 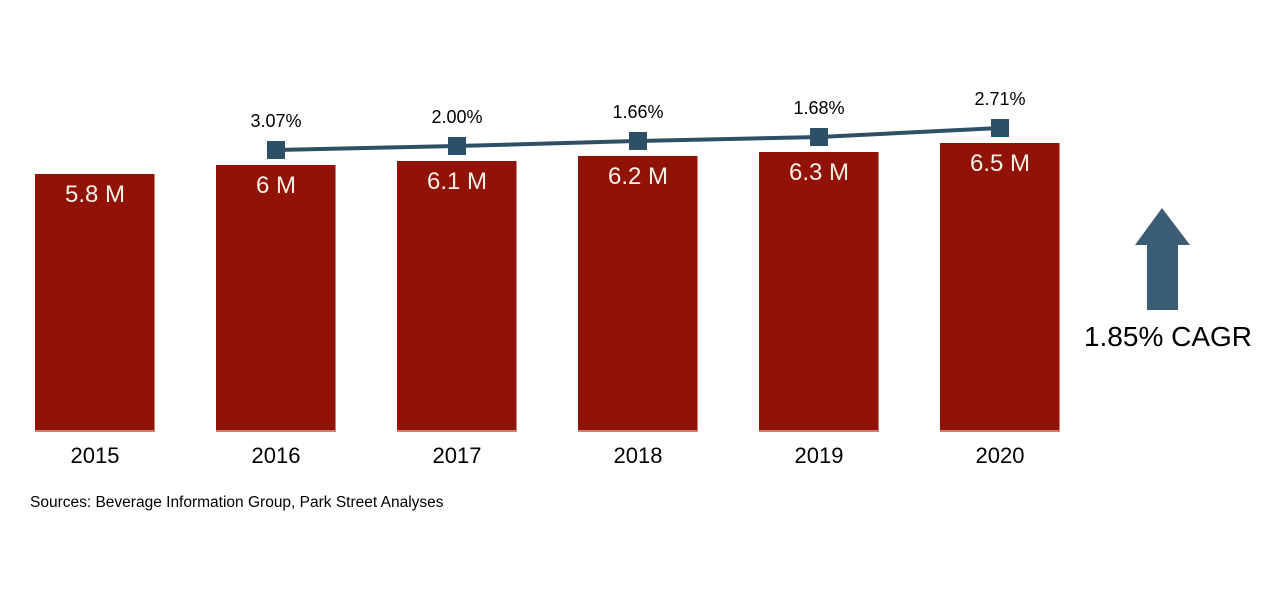 I want to click on growth-line-markers, so click(x=638, y=139).